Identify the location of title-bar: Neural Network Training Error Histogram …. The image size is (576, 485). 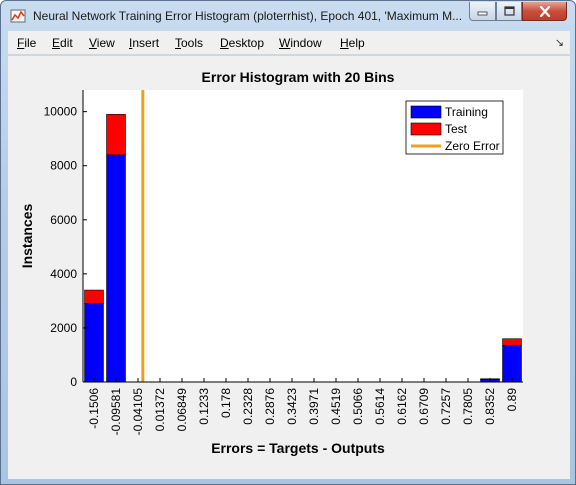
(288, 16).